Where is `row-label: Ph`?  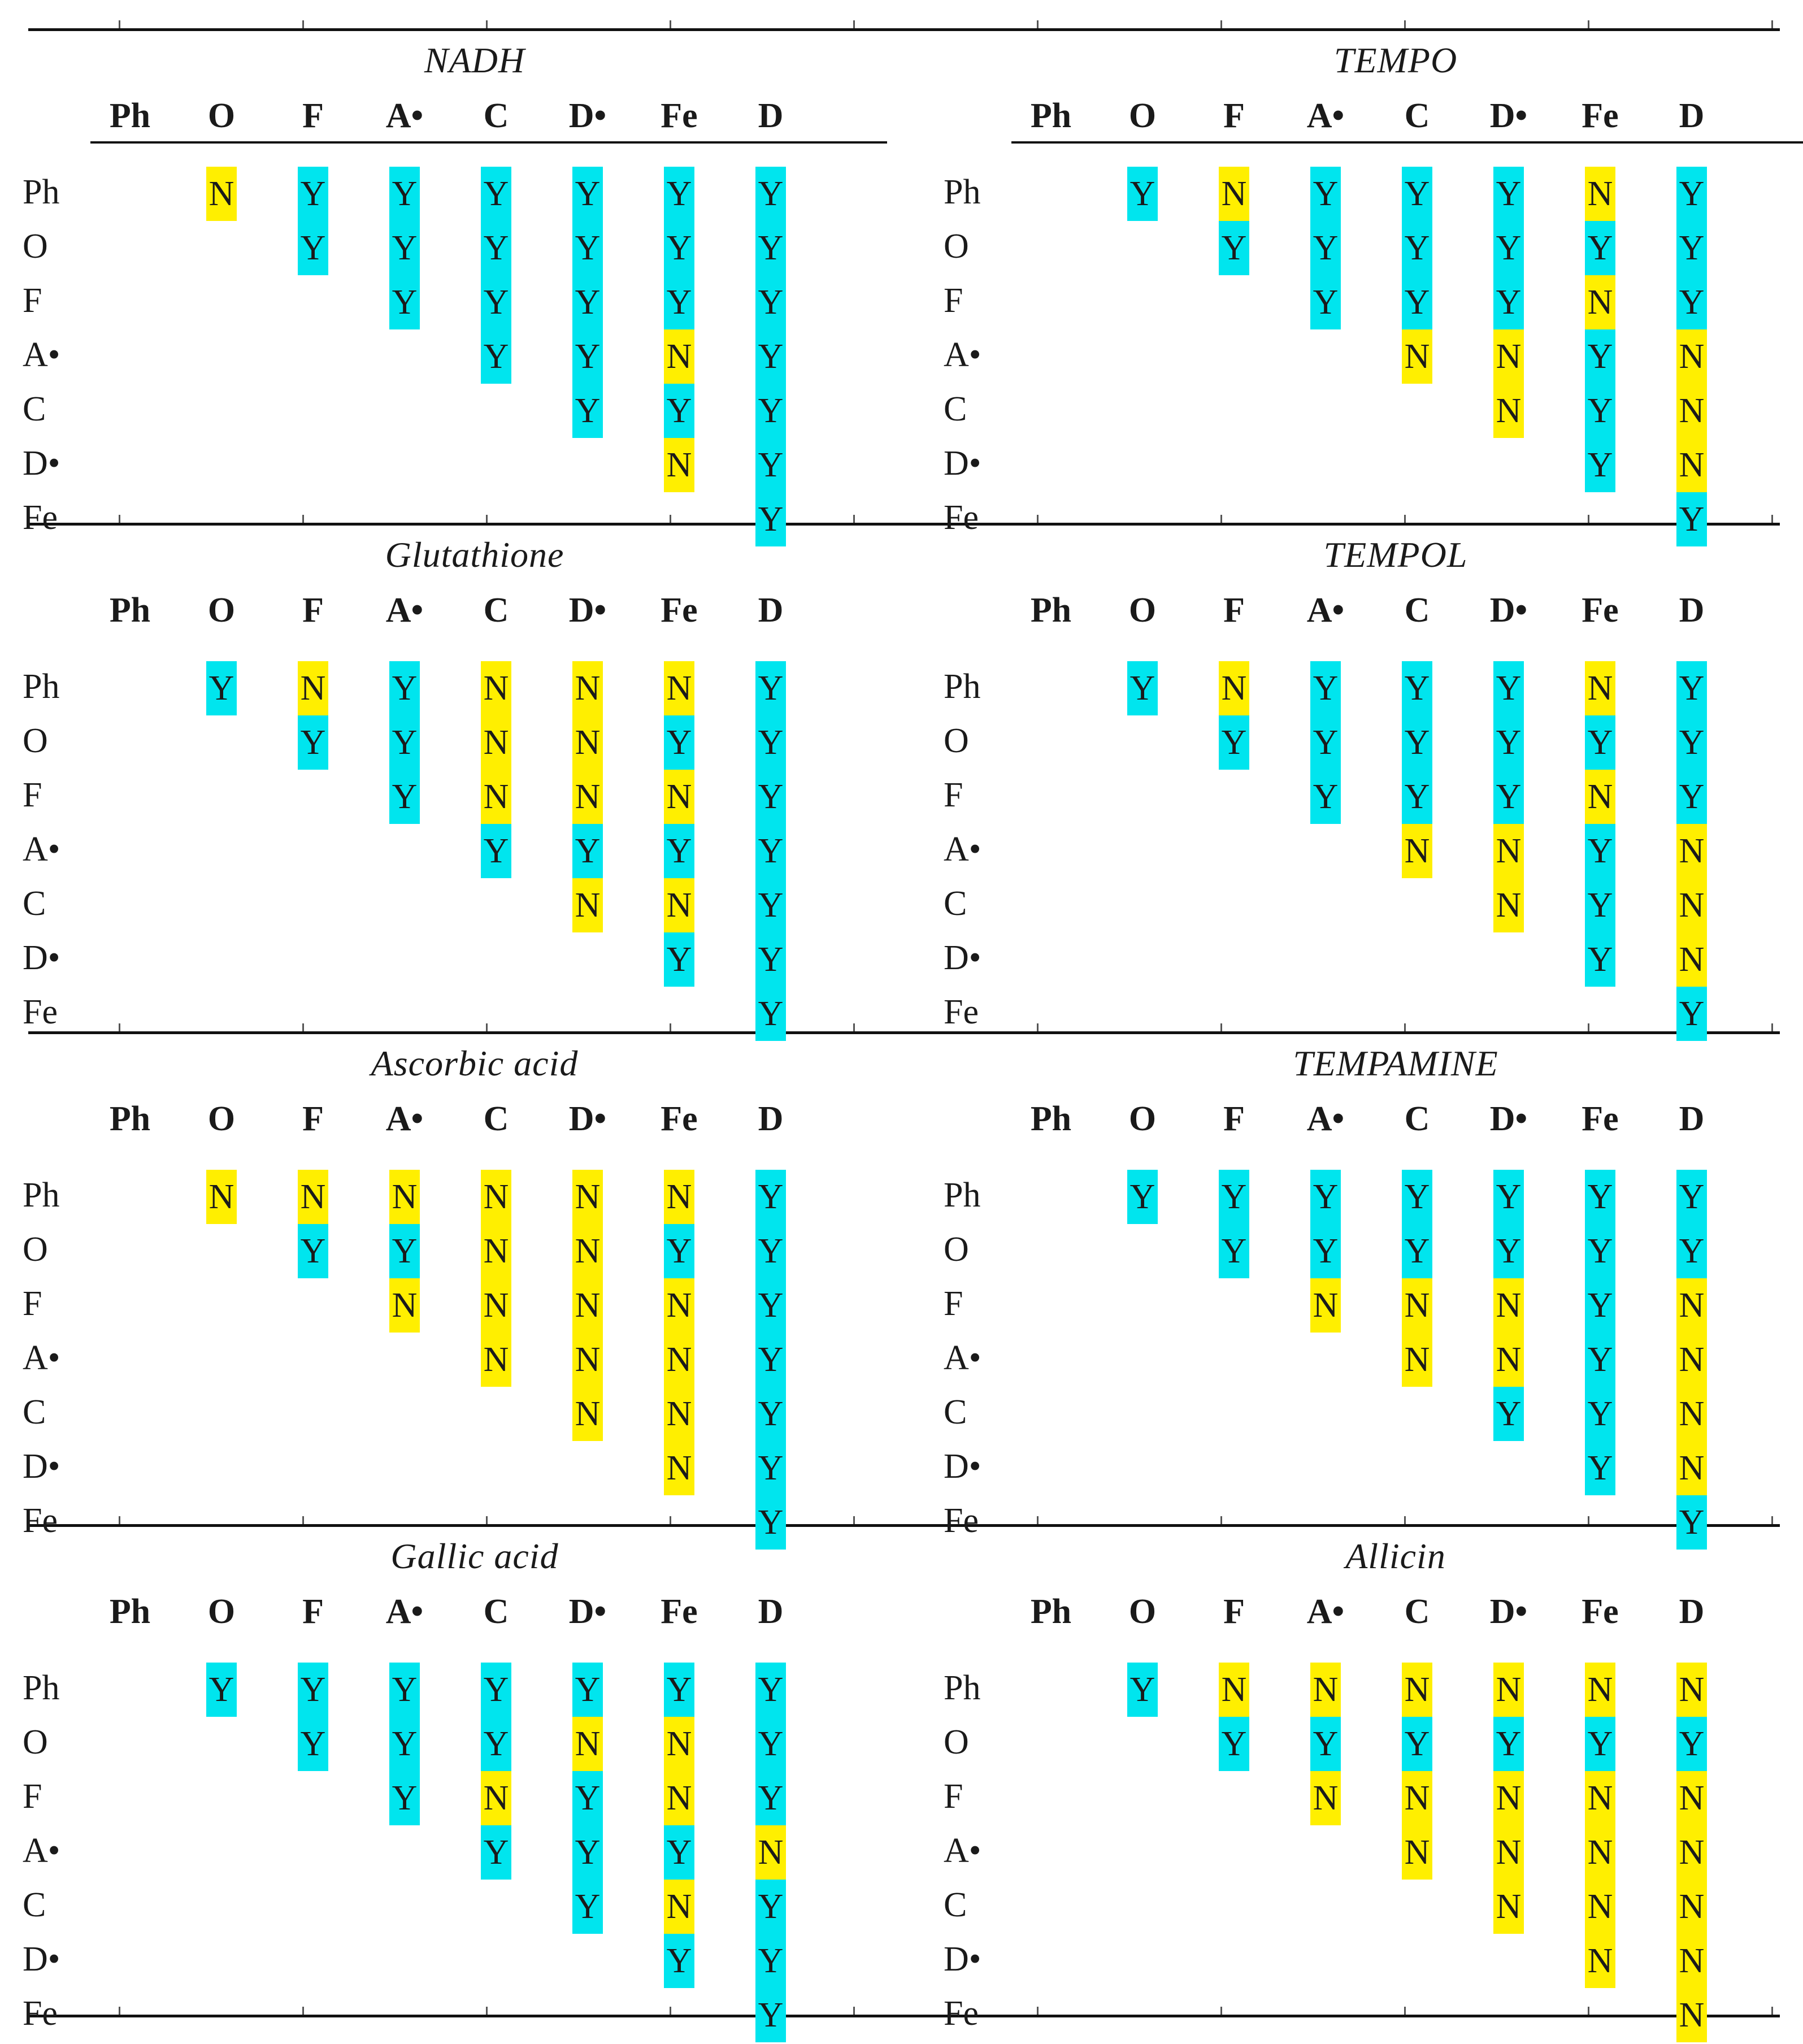
row-label: Ph is located at coordinates (42, 686).